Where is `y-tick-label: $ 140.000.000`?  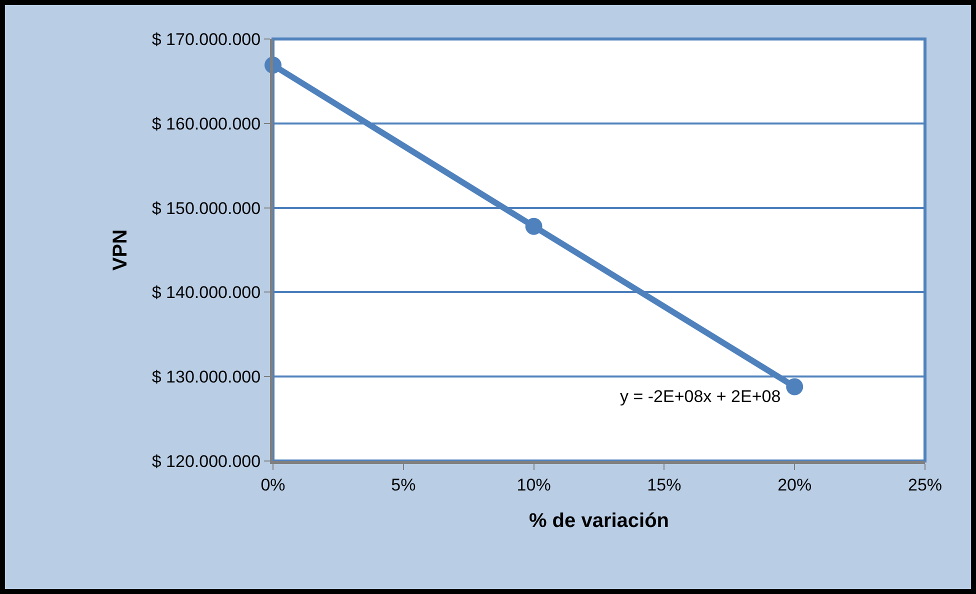 y-tick-label: $ 140.000.000 is located at coordinates (206, 292).